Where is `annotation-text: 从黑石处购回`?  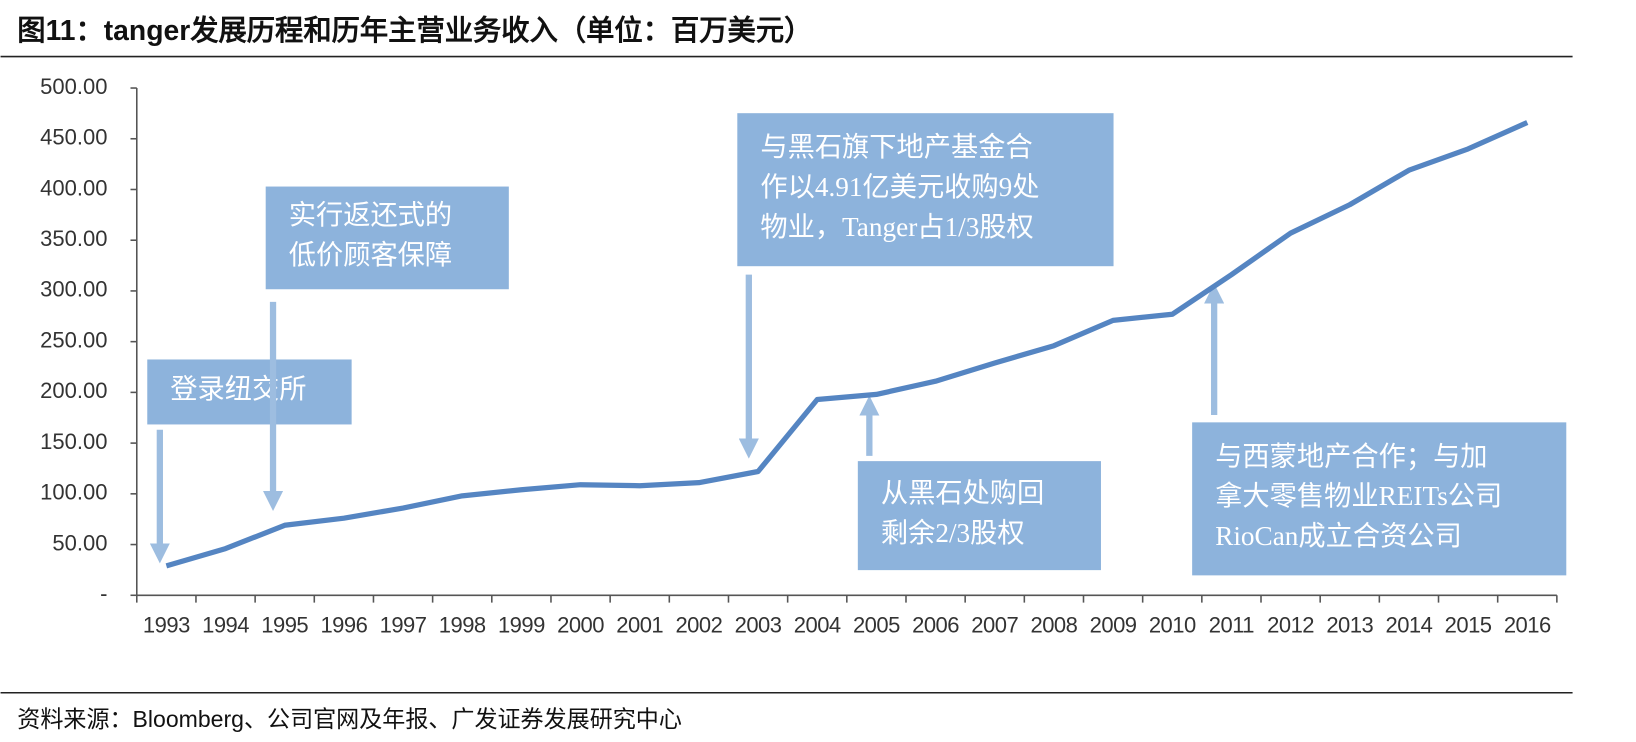 annotation-text: 从黑石处购回 is located at coordinates (962, 493).